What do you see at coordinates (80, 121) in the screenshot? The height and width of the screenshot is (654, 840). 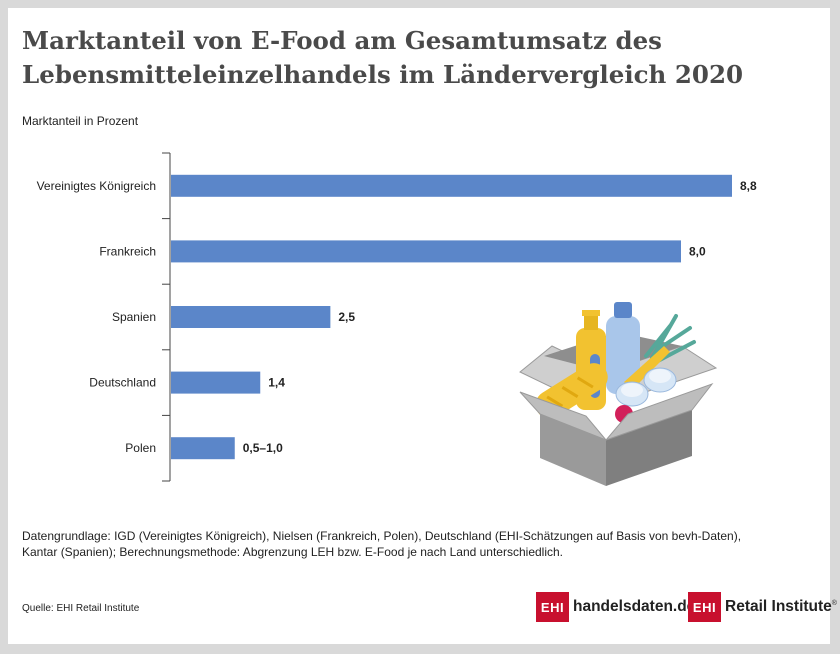 I see `axis-label: Marktanteil in Prozent` at bounding box center [80, 121].